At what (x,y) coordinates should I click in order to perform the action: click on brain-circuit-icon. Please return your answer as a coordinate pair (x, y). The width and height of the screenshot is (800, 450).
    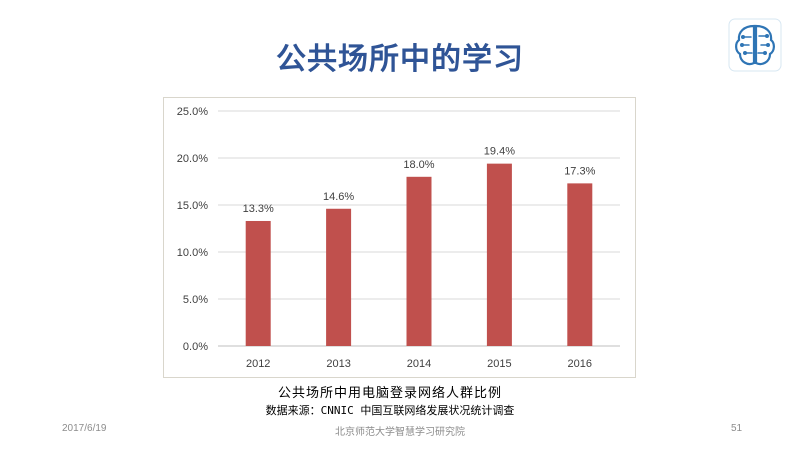
    Looking at the image, I should click on (755, 45).